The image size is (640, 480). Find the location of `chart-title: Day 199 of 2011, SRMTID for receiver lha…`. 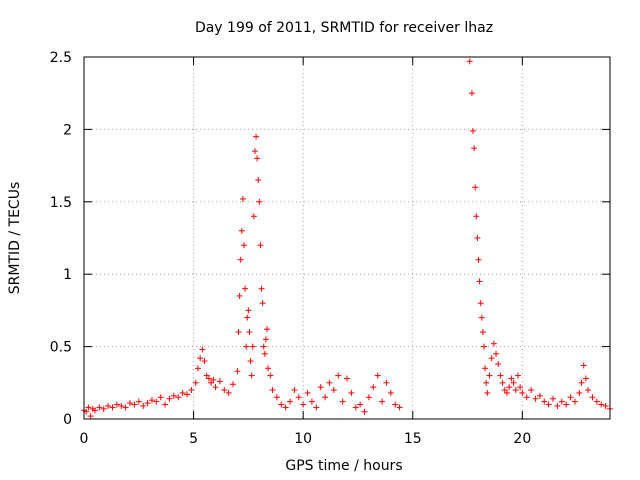

chart-title: Day 199 of 2011, SRMTID for receiver lha… is located at coordinates (344, 28).